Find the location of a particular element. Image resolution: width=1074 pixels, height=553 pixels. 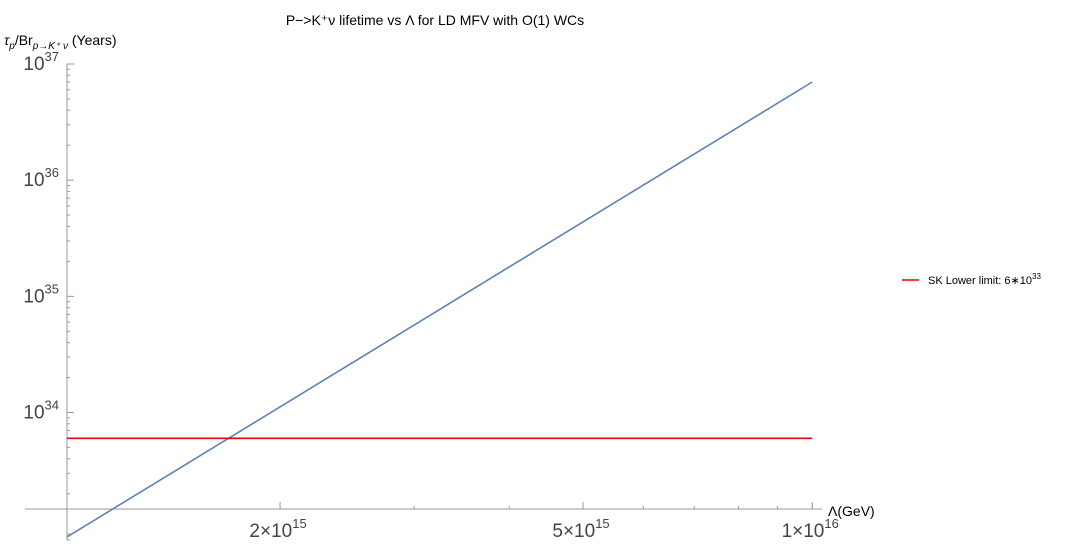

legend-label-text: SK Lower limit: 6 is located at coordinates (969, 281).